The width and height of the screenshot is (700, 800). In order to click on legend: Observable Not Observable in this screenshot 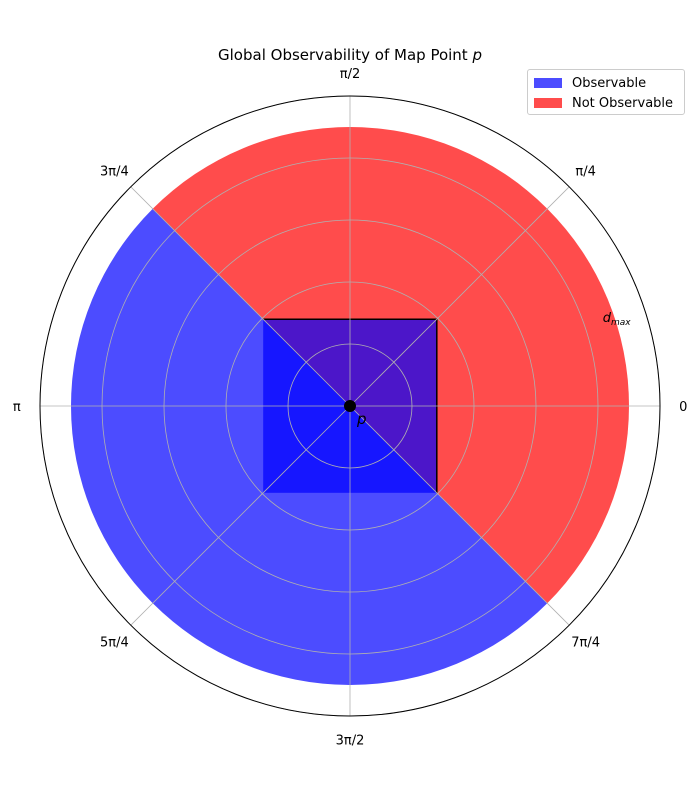, I will do `click(606, 92)`.